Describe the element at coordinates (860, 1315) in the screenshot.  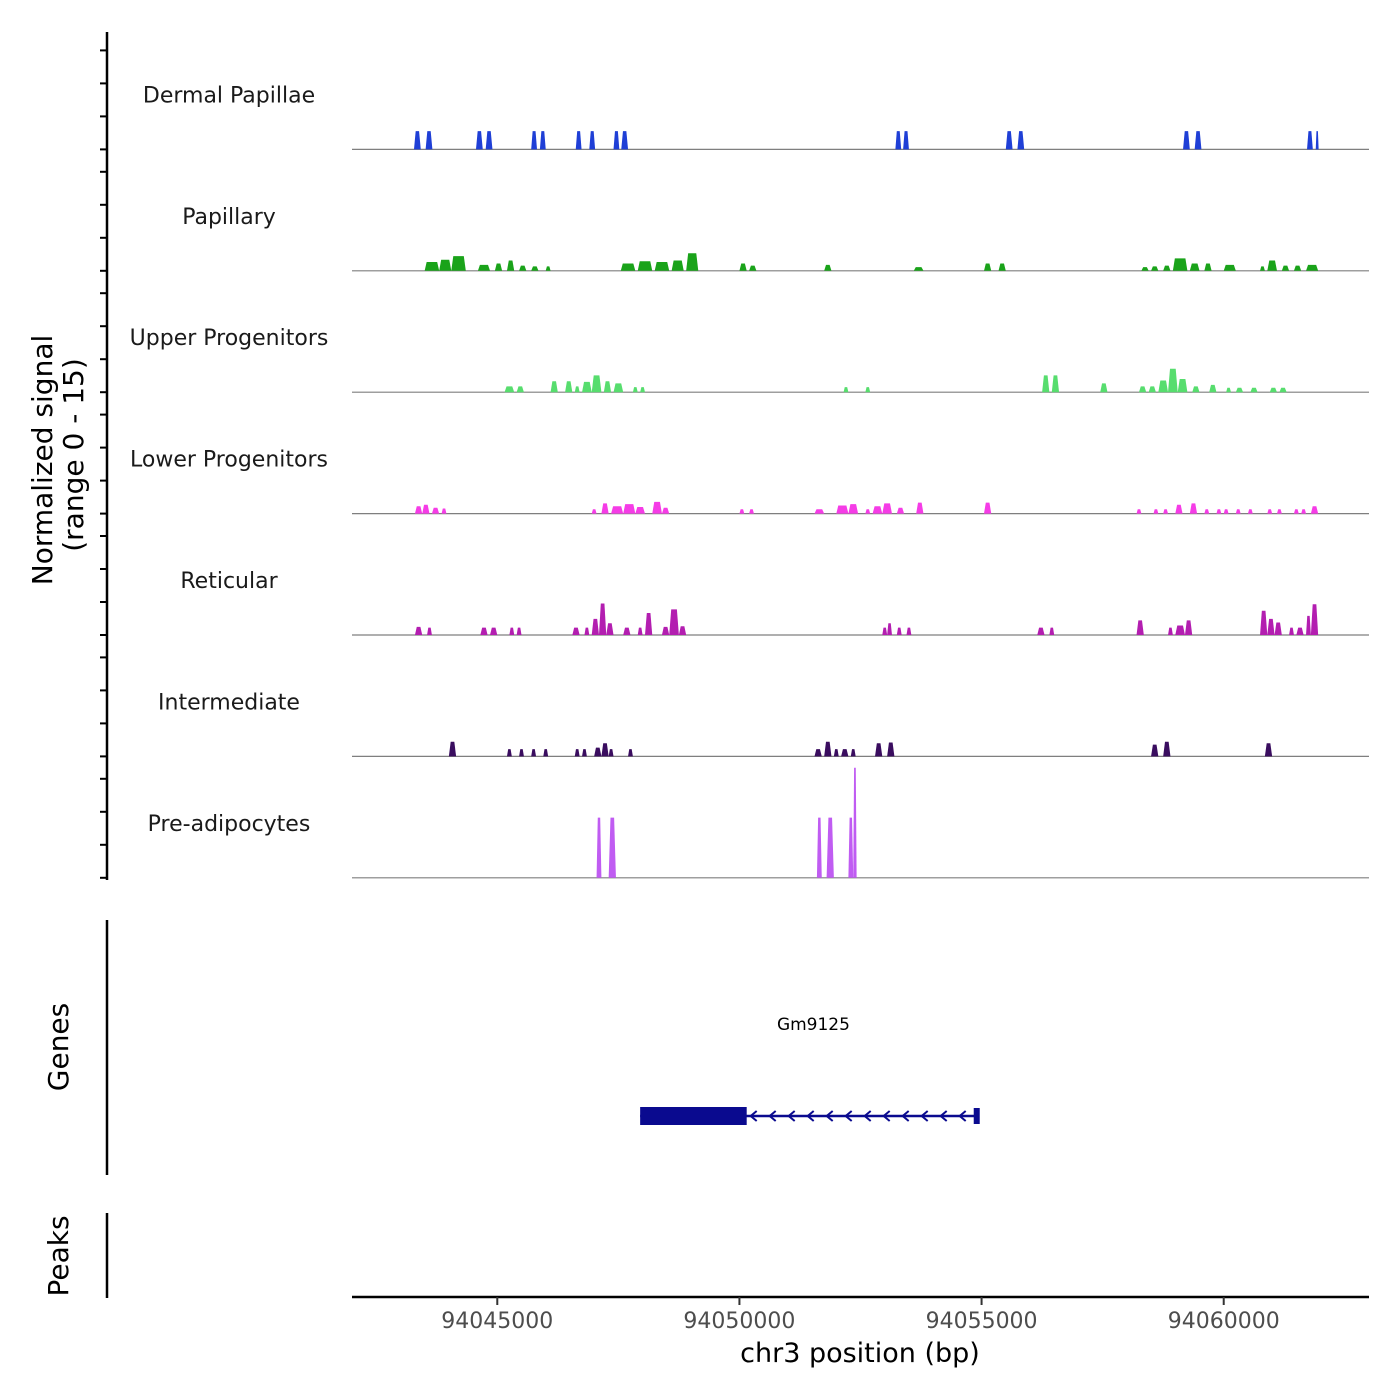
I see `x-axis-ticks: 94045000 94050000 94055000 94060000` at that location.